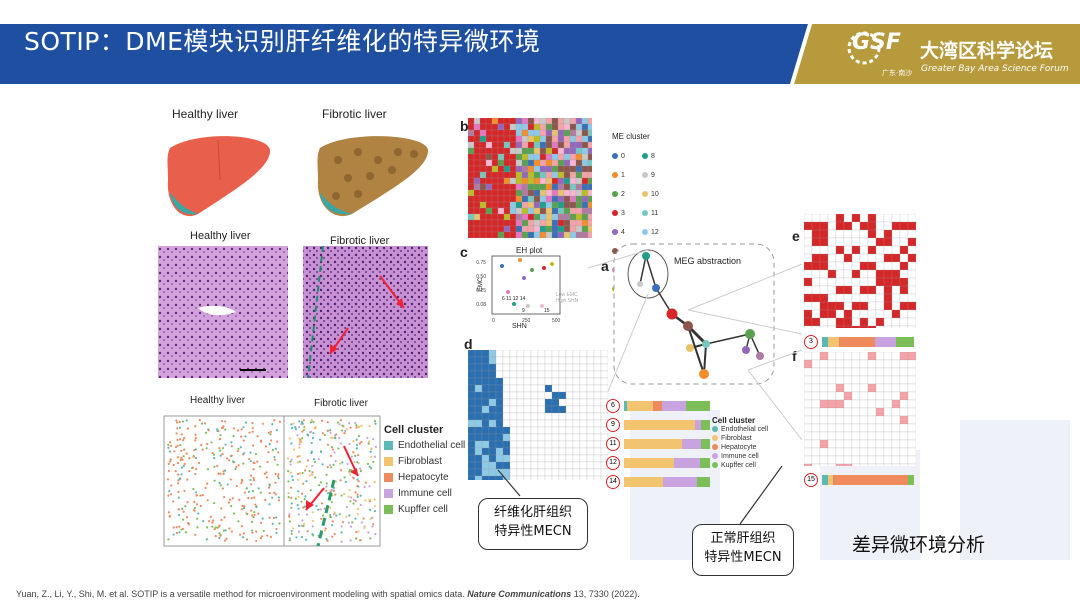 Image resolution: width=1080 pixels, height=608 pixels. Describe the element at coordinates (897, 73) in the screenshot. I see `gsf-logo-subtext: 广东·南沙` at that location.